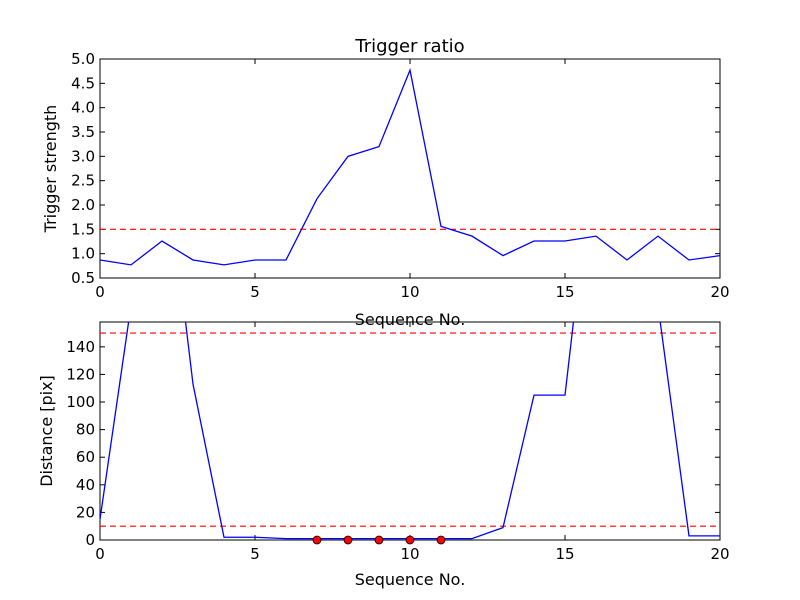  I want to click on y-tick-label: 20, so click(85, 512).